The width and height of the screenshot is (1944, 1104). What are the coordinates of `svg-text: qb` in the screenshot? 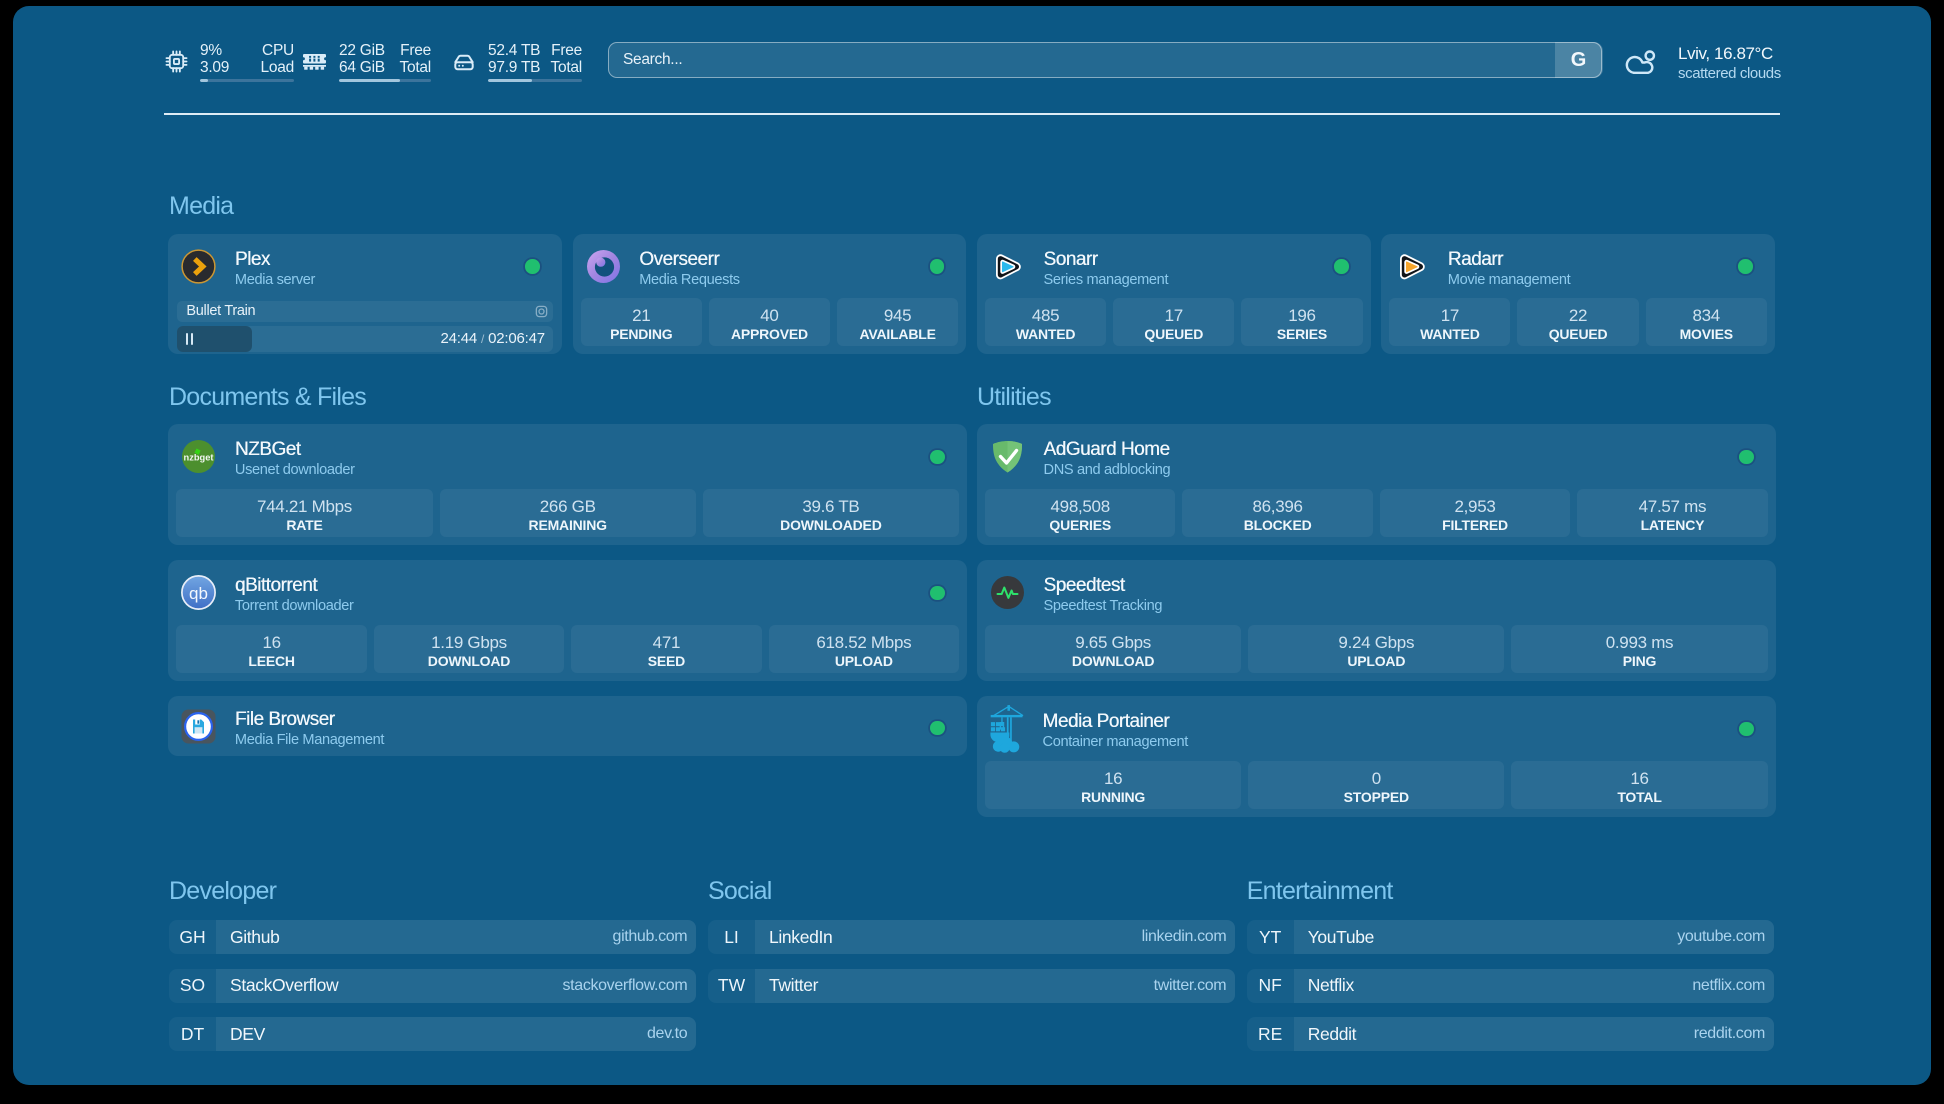 It's located at (198, 593).